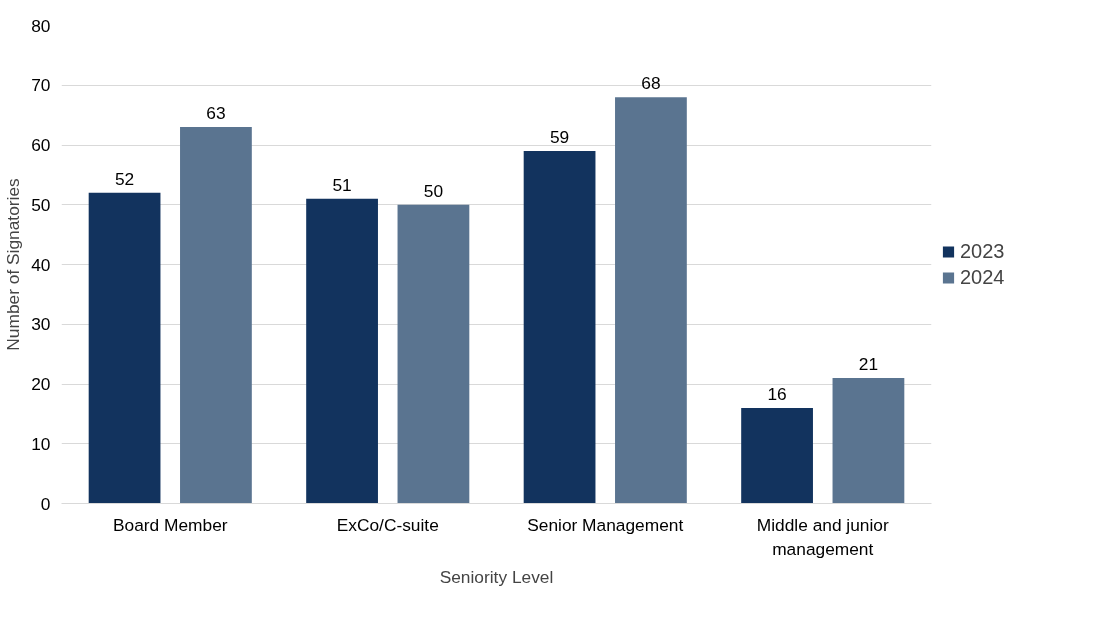 The image size is (1114, 619). Describe the element at coordinates (41, 443) in the screenshot. I see `y-tick-label: 10` at that location.